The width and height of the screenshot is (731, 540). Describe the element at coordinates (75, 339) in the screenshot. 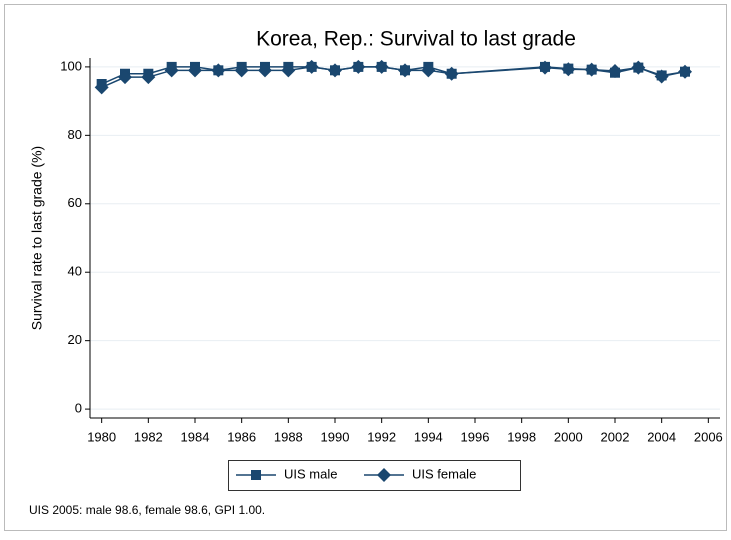

I see `y-tick-label: 20` at that location.